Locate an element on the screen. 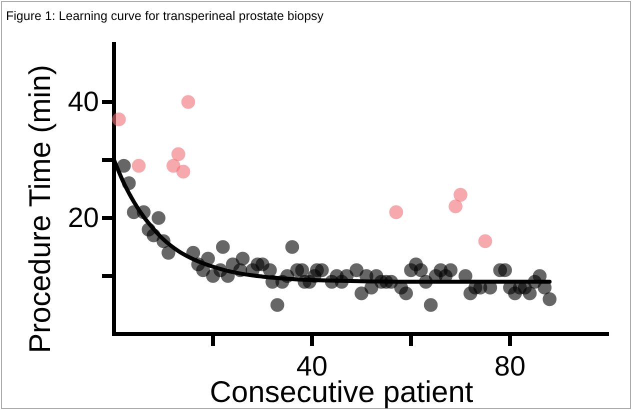  x-axis-title: Consecutive patient is located at coordinates (342, 392).